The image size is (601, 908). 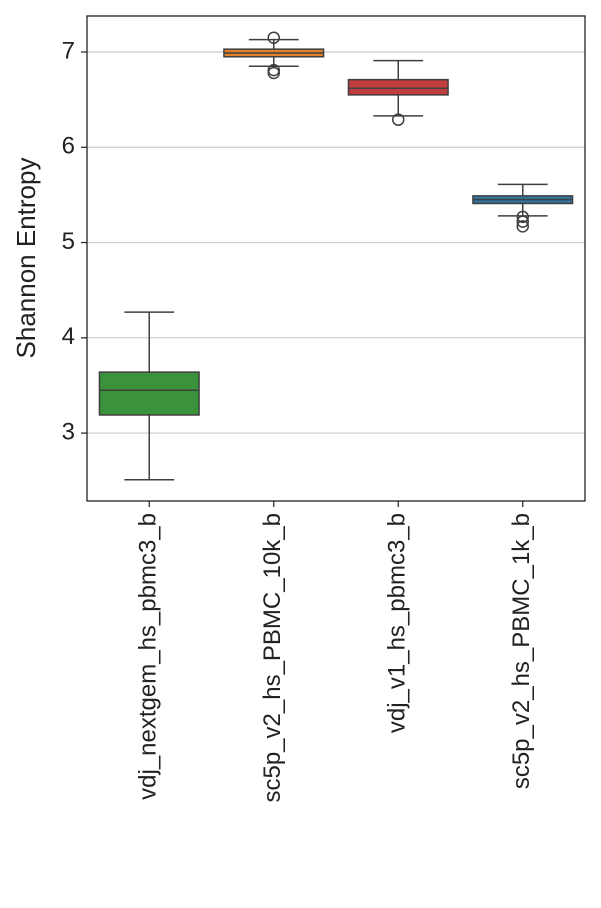 I want to click on x-tick-label: vdj_nextgem_hs_pbmc3_b, so click(x=148, y=656).